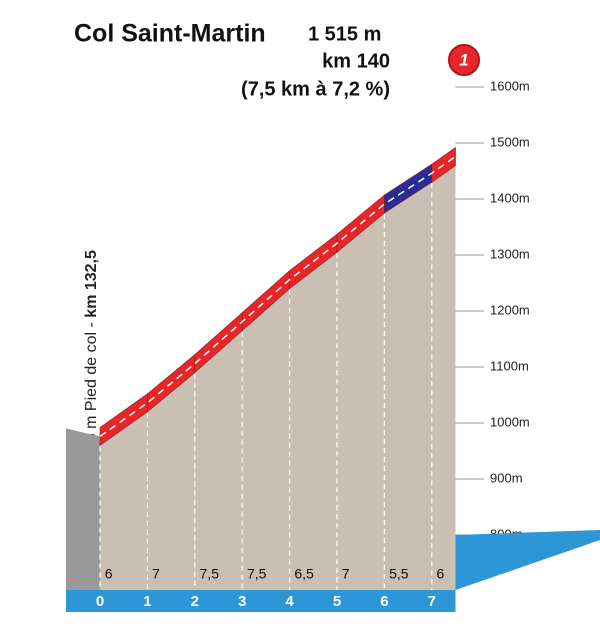 The width and height of the screenshot is (600, 633). Describe the element at coordinates (510, 253) in the screenshot. I see `y-tick-label: 1300m` at that location.